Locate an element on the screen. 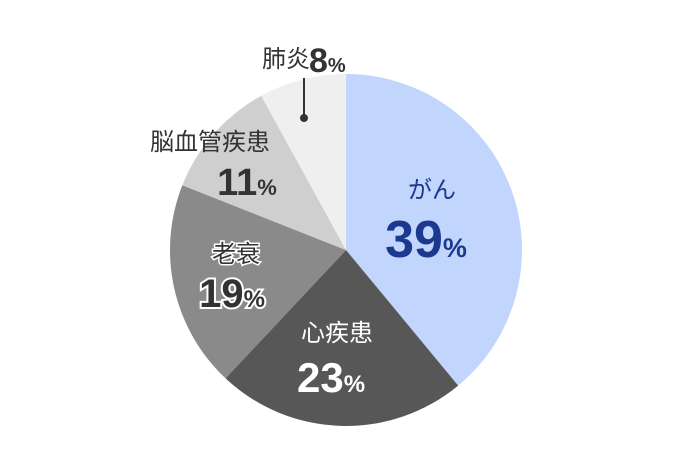 The width and height of the screenshot is (690, 460). slice-label-5: 肺炎 is located at coordinates (286, 59).